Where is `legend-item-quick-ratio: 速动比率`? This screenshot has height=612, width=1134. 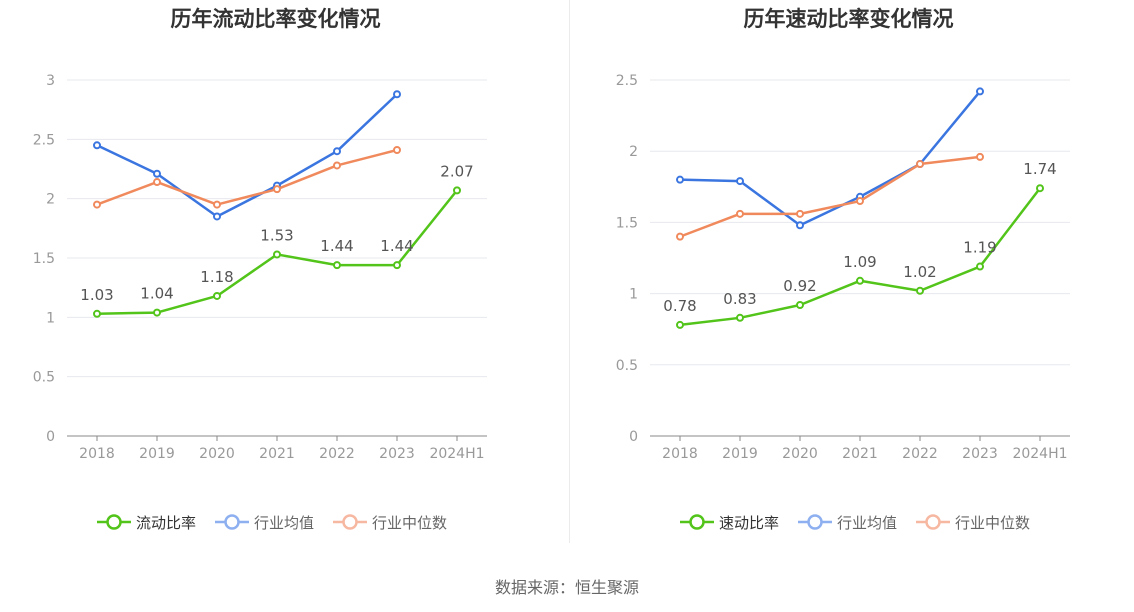
legend-item-quick-ratio: 速动比率 is located at coordinates (729, 522).